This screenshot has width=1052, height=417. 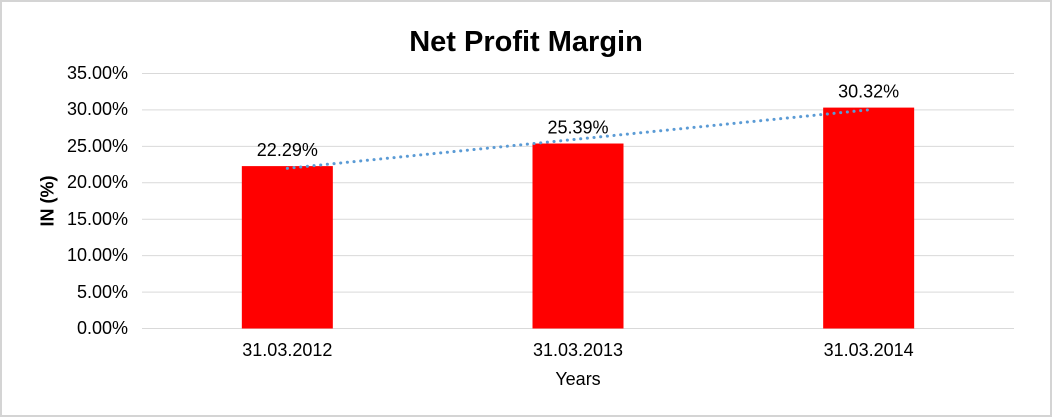 I want to click on bar-value-label: 22.29%, so click(x=287, y=150).